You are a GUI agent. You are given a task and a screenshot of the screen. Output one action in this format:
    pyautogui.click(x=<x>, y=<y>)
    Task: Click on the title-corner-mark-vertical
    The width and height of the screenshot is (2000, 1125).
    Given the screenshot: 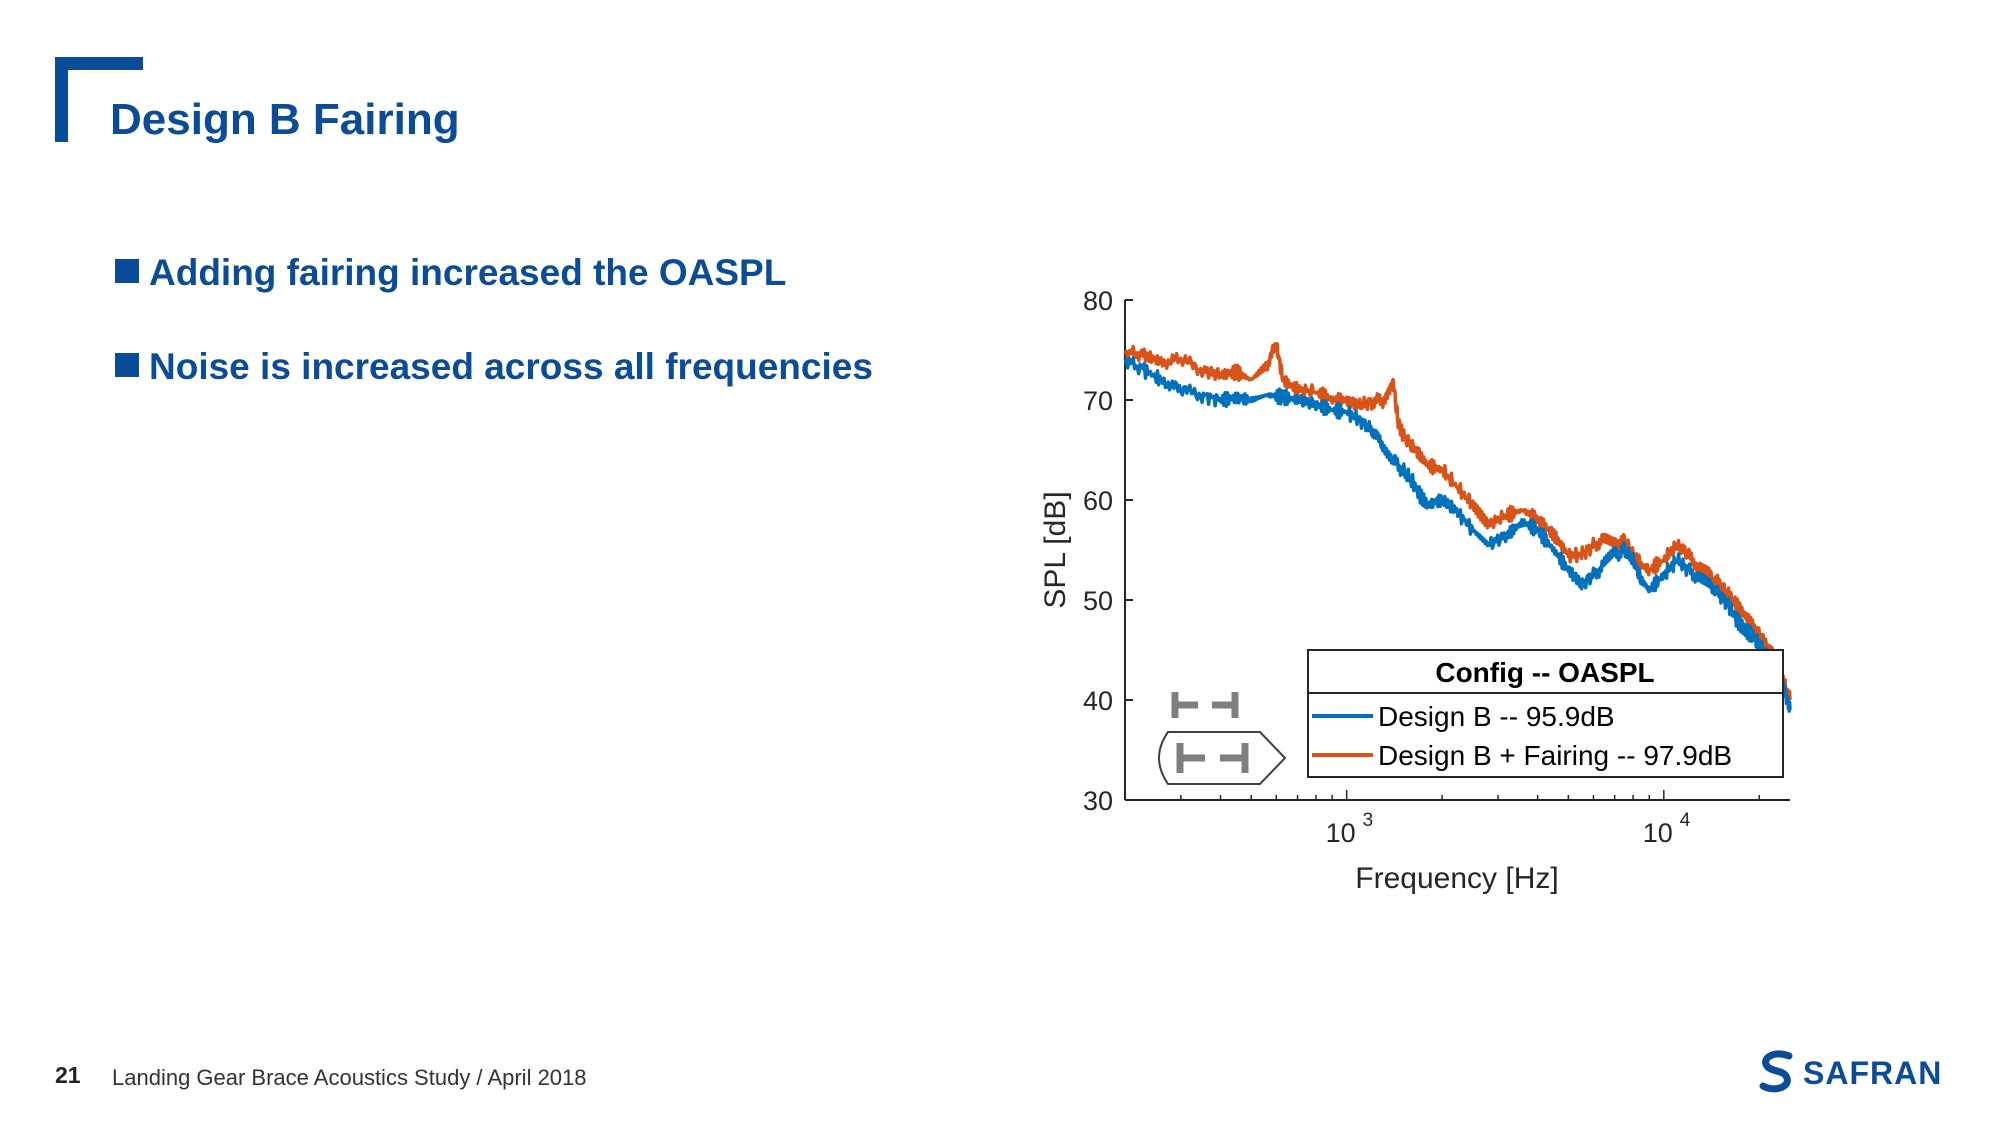 What is the action you would take?
    pyautogui.click(x=61, y=99)
    